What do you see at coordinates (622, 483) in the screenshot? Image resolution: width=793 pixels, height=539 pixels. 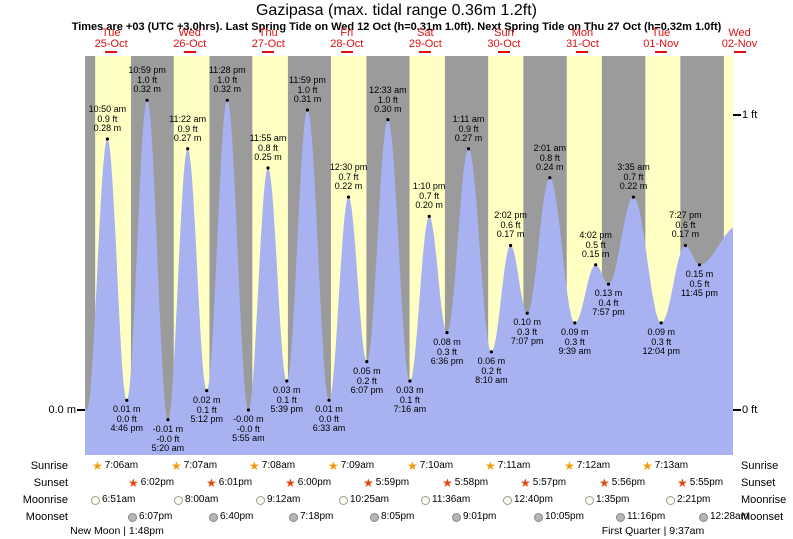 I see `sunset-time: ★ 5:56pm` at bounding box center [622, 483].